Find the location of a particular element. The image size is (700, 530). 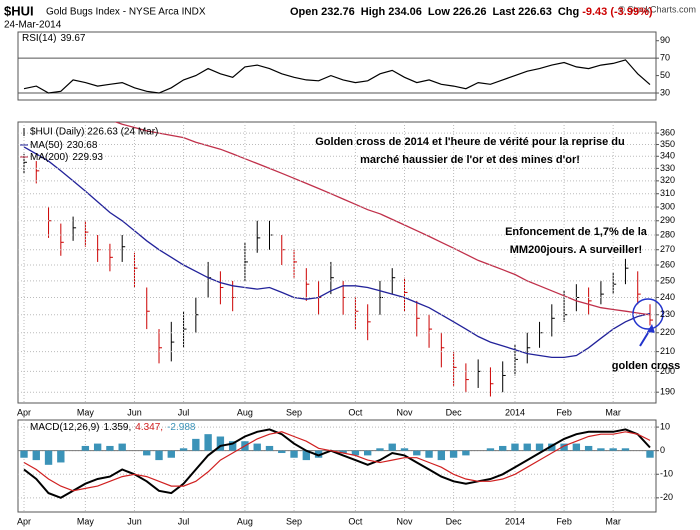

y-tick-label: 310 is located at coordinates (667, 193).